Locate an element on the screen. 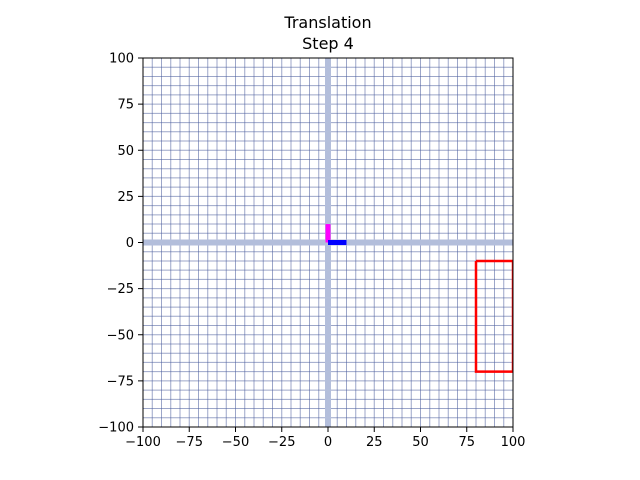 The height and width of the screenshot is (480, 640). x-tick-label: −75 is located at coordinates (189, 442).